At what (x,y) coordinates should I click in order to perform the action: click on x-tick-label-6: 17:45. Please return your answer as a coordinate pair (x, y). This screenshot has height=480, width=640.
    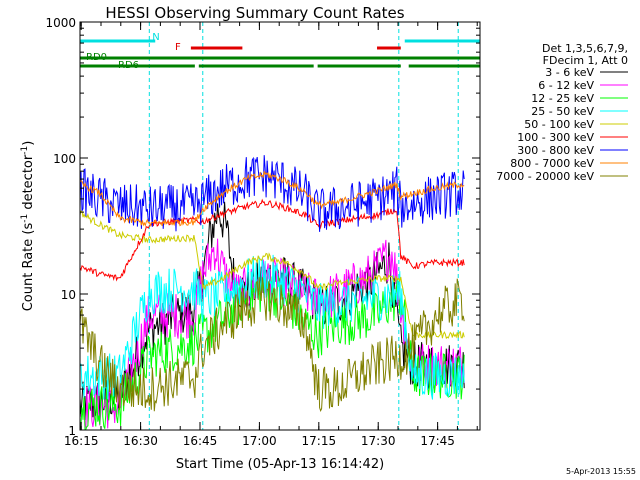
    Looking at the image, I should click on (437, 441).